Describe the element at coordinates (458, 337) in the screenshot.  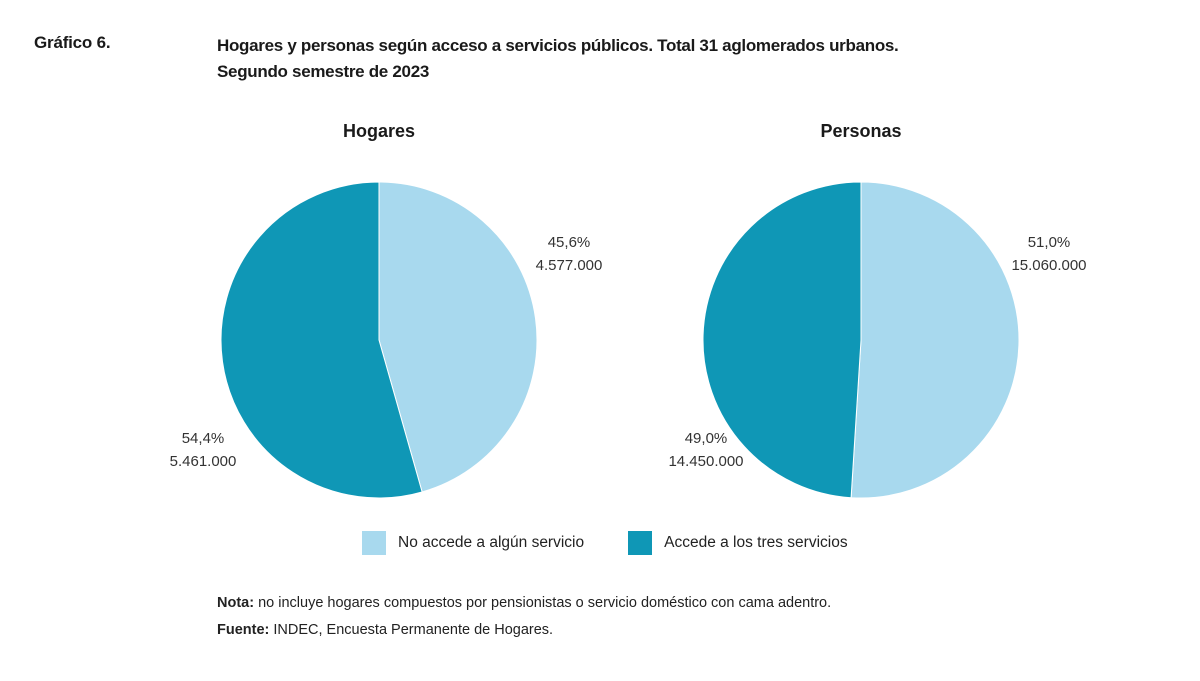
I see `pie-slice-hogares-no-accede` at that location.